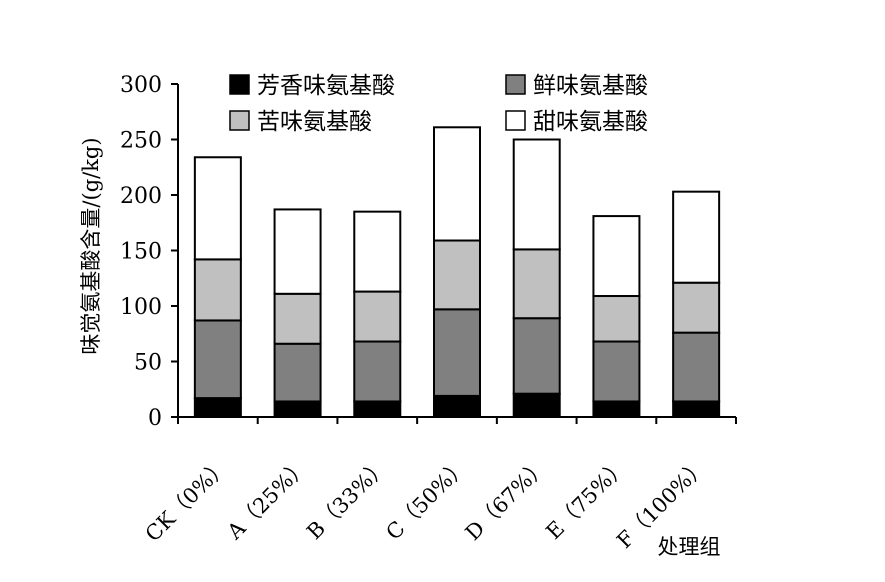 The height and width of the screenshot is (582, 885). I want to click on y-tick-label: 0, so click(155, 418).